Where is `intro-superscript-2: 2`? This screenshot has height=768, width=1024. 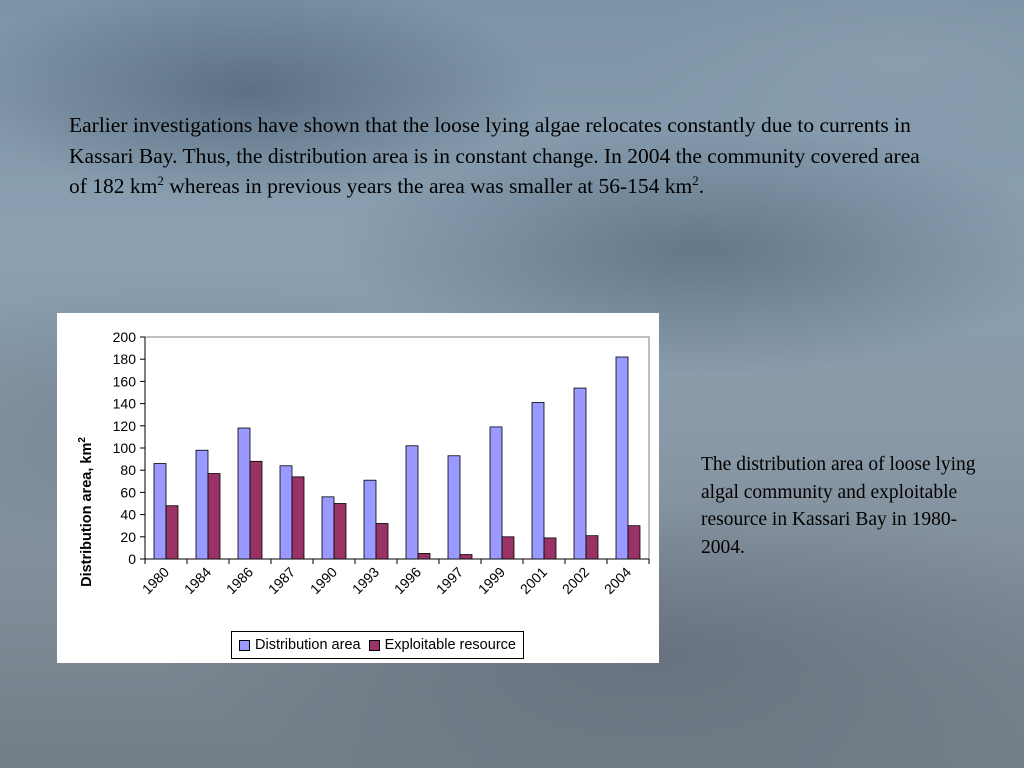
intro-superscript-2: 2 is located at coordinates (695, 180).